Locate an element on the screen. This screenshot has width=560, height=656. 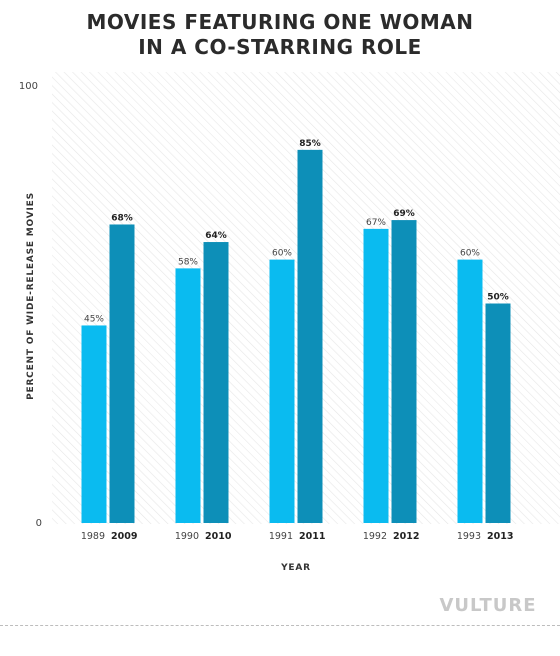
bar-1989 is located at coordinates (94, 424).